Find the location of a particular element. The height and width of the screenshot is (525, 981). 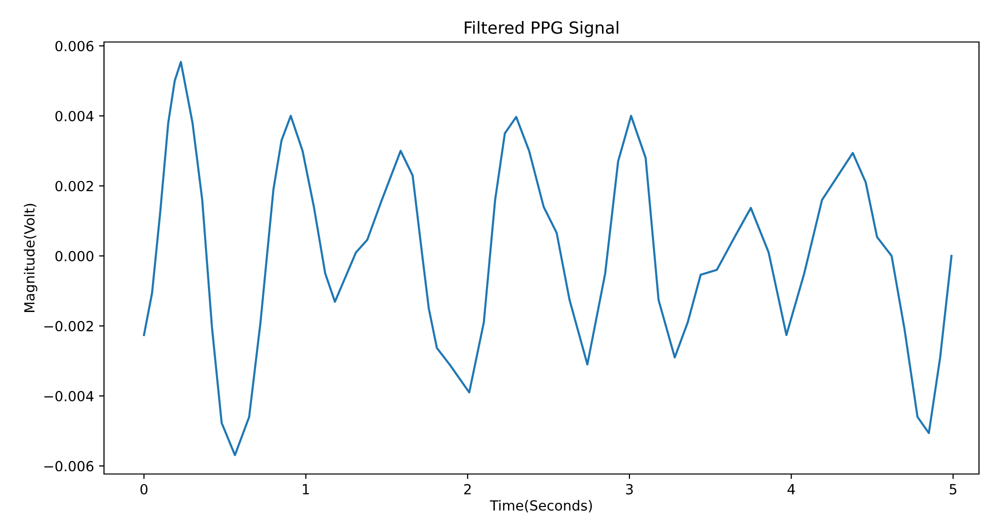

y-tick-label: 0.002 is located at coordinates (74, 186).